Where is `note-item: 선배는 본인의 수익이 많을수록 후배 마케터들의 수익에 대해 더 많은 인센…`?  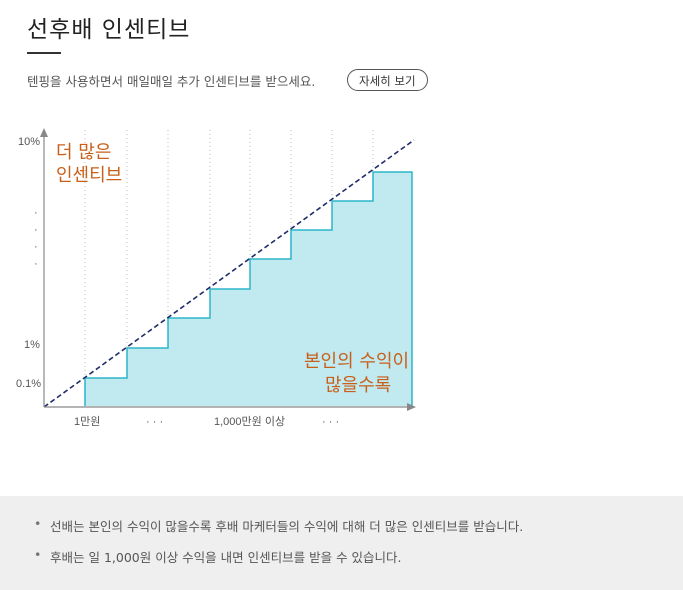
note-item: 선배는 본인의 수익이 많을수록 후배 마케터들의 수익에 대해 더 많은 인센… is located at coordinates (358, 525).